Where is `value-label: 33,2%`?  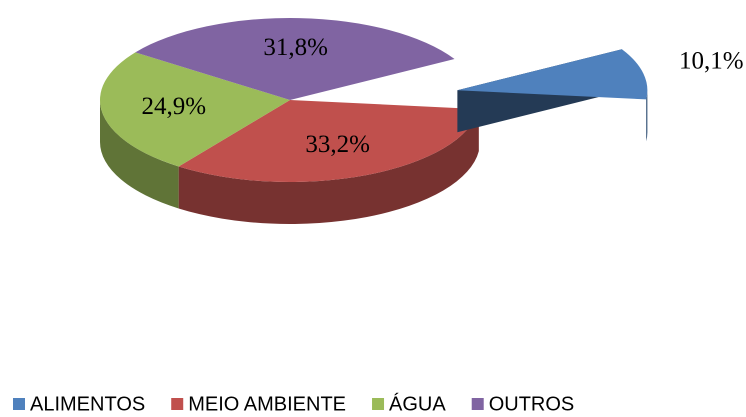
value-label: 33,2% is located at coordinates (337, 144).